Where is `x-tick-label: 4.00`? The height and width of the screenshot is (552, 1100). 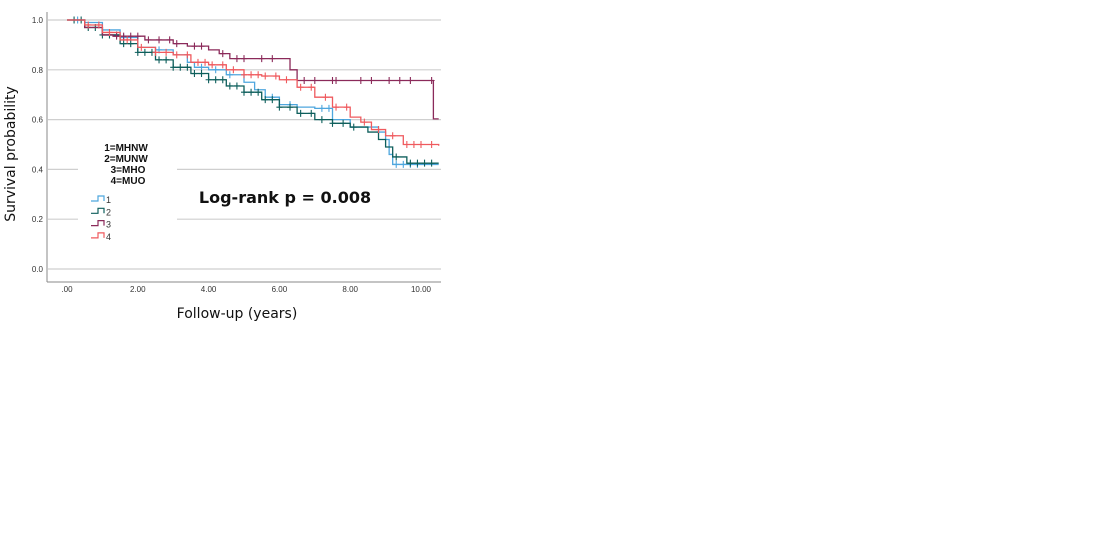 x-tick-label: 4.00 is located at coordinates (209, 289).